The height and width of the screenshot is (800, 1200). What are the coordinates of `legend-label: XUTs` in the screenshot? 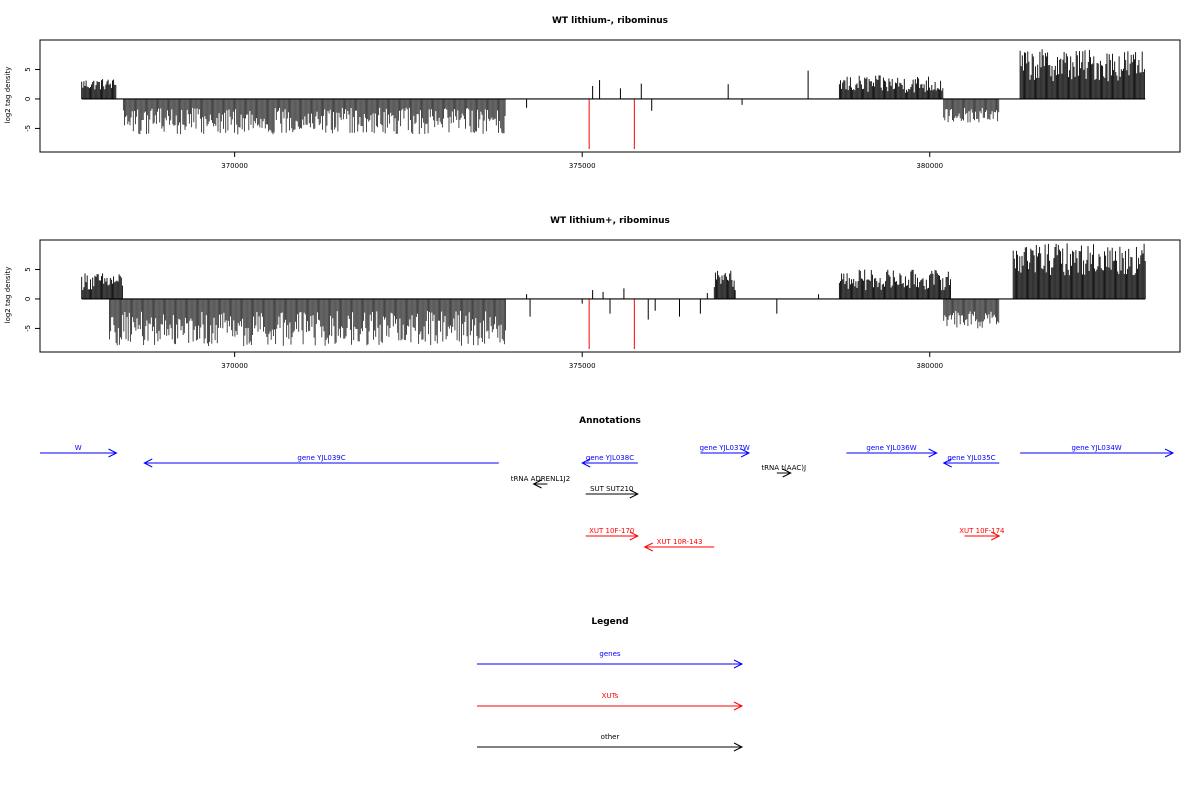 It's located at (610, 696).